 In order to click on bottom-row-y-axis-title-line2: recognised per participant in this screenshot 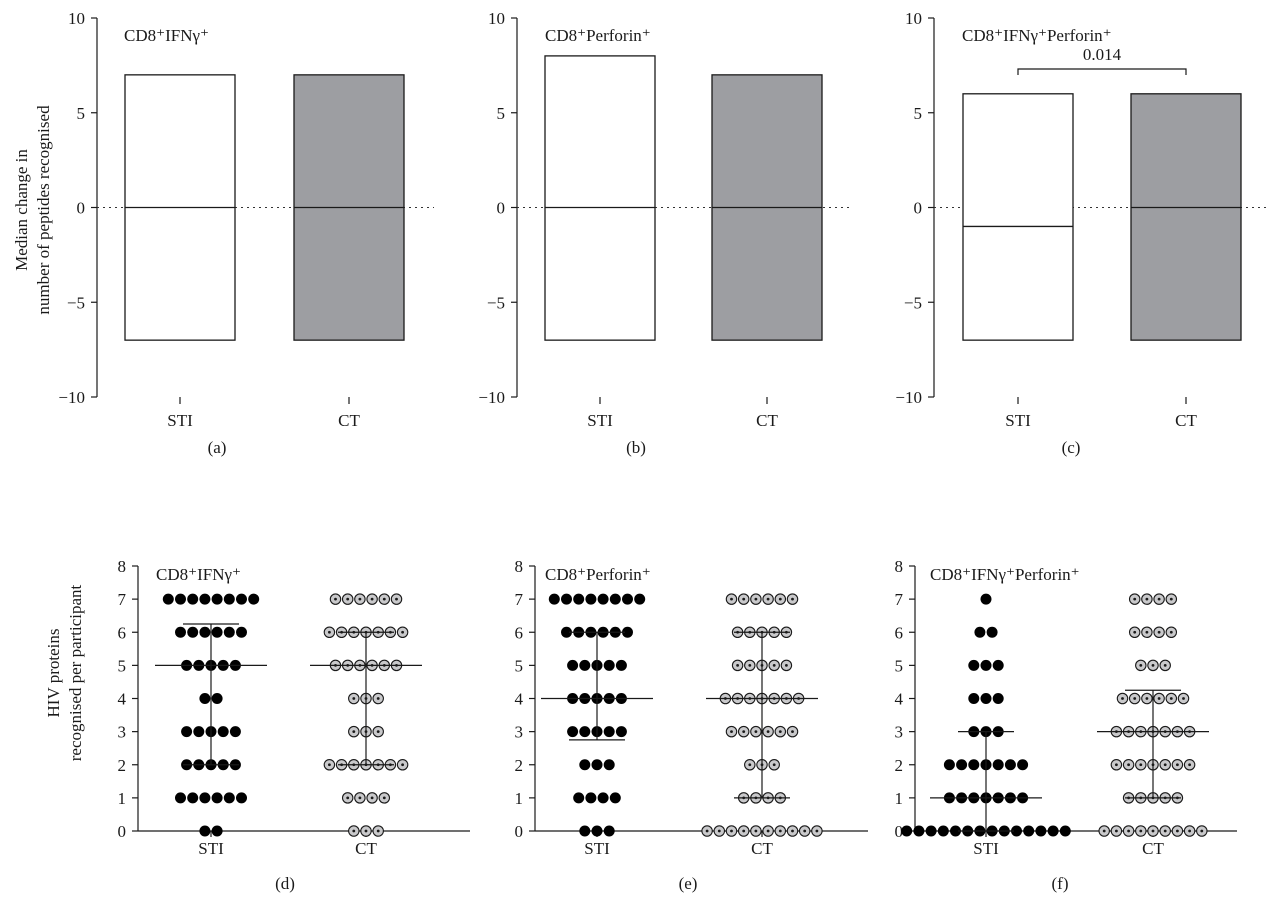, I will do `click(75, 672)`.